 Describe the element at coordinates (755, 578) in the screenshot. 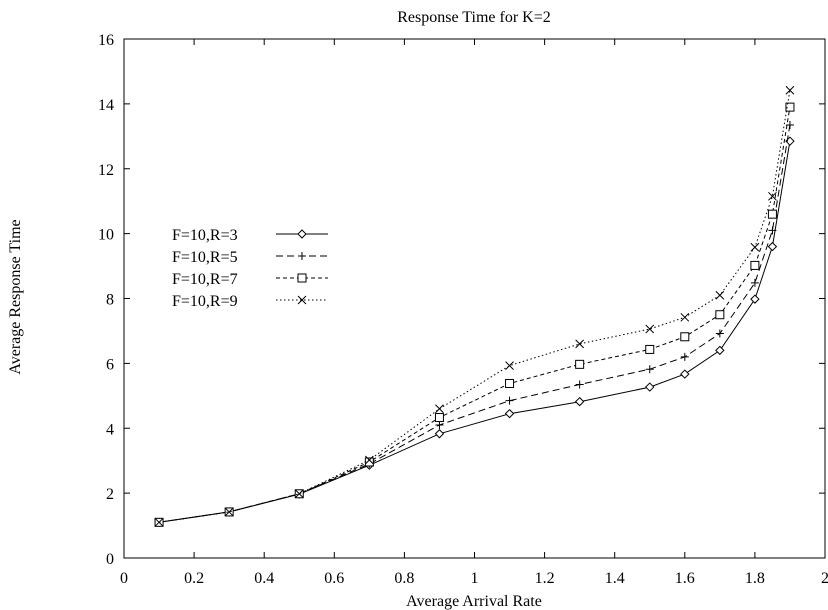

I see `x-tick-label: 1.8` at that location.